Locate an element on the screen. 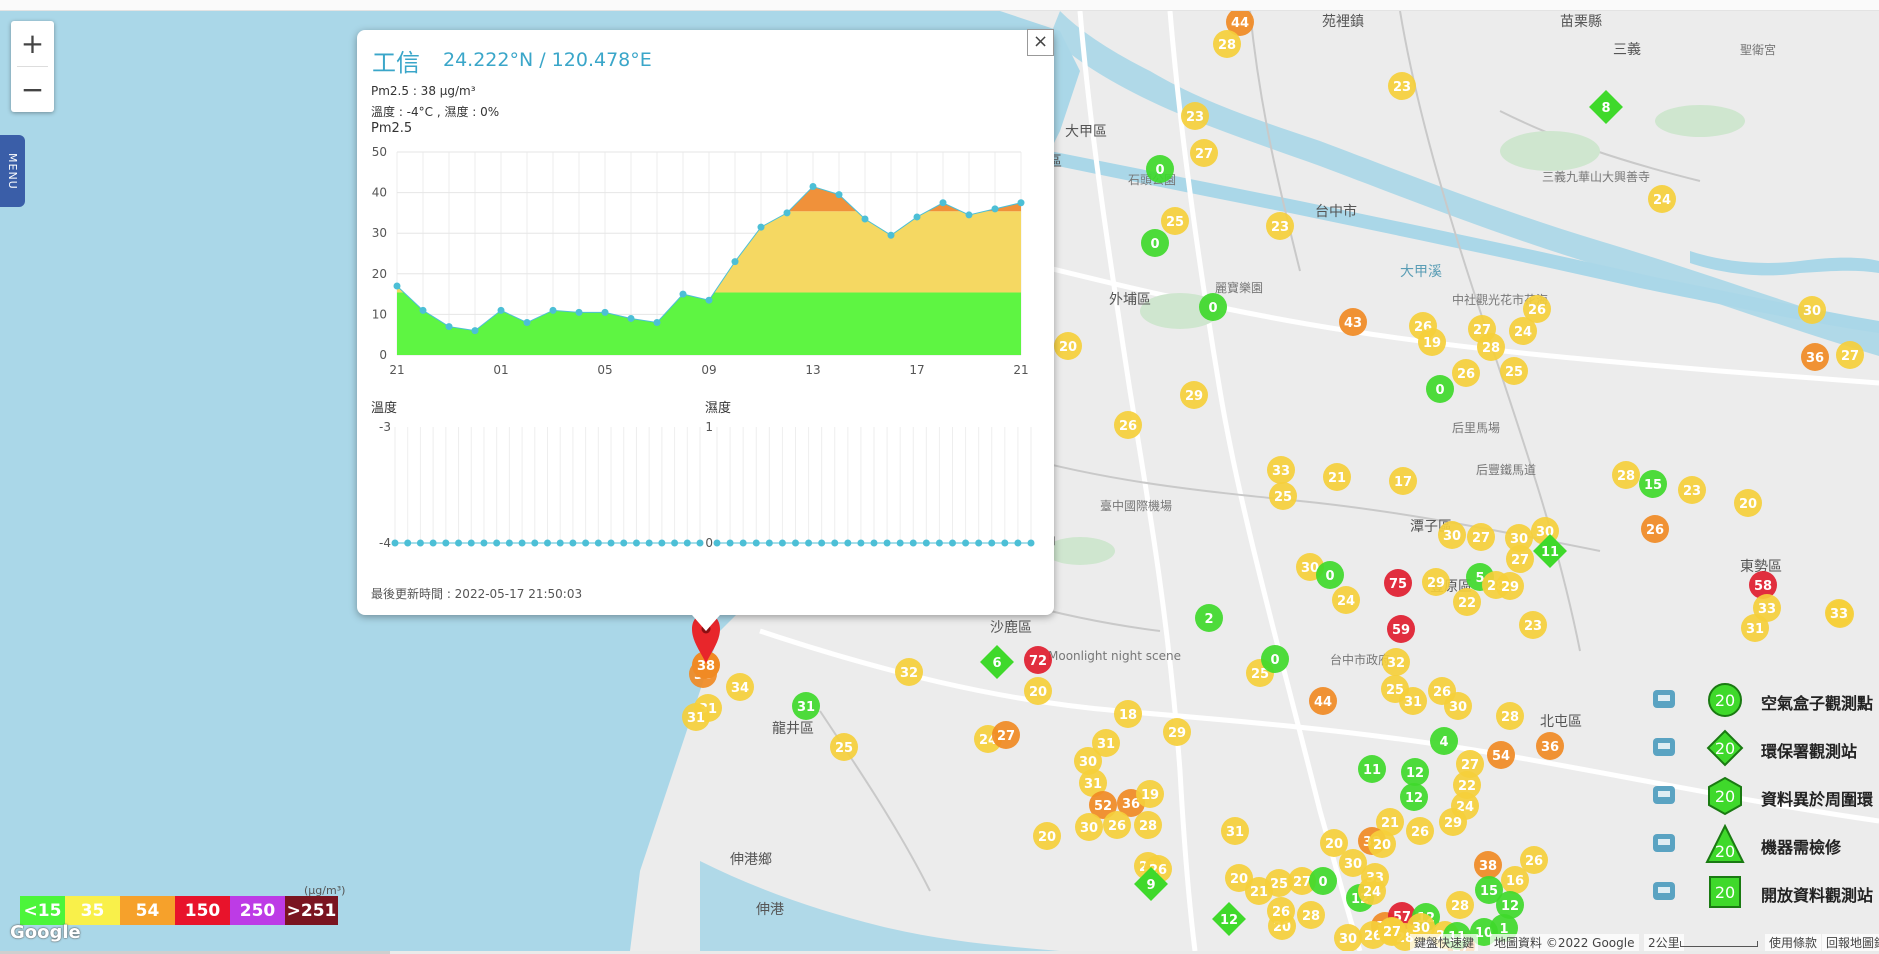 The height and width of the screenshot is (954, 1879). sensor-marker: 24 is located at coordinates (1662, 199).